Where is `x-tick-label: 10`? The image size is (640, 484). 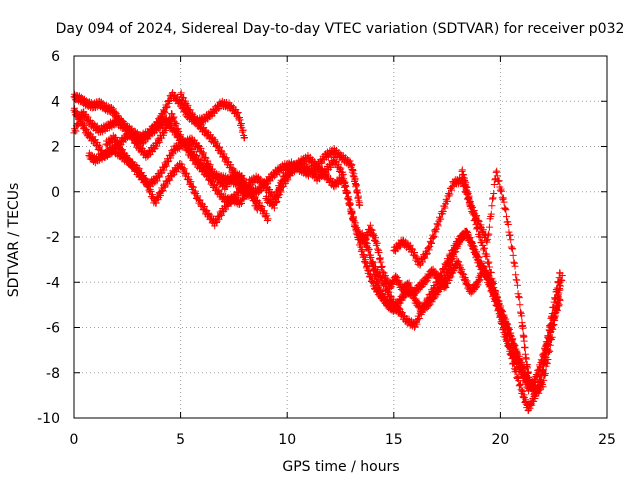 x-tick-label: 10 is located at coordinates (287, 440).